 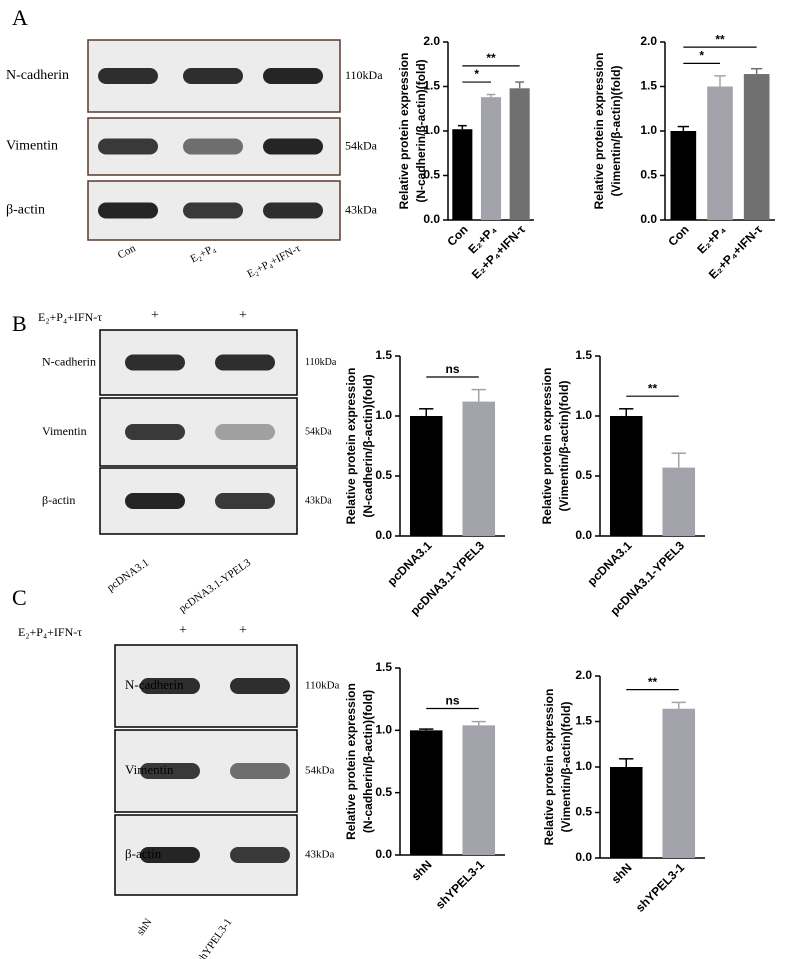 I want to click on x-tick-label: E₂+P₄, so click(x=711, y=239).